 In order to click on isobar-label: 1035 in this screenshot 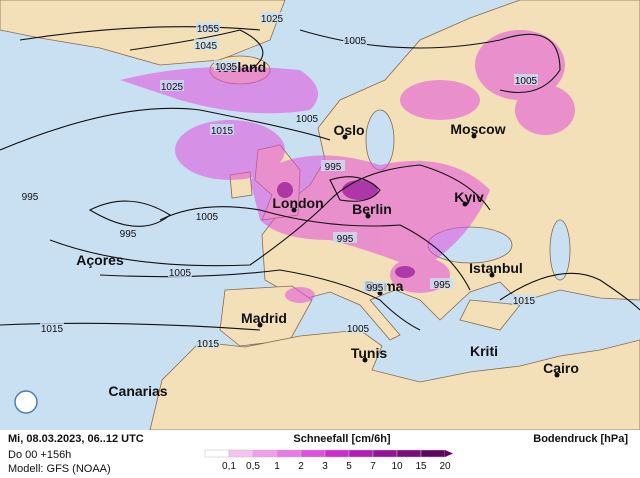, I will do `click(226, 67)`.